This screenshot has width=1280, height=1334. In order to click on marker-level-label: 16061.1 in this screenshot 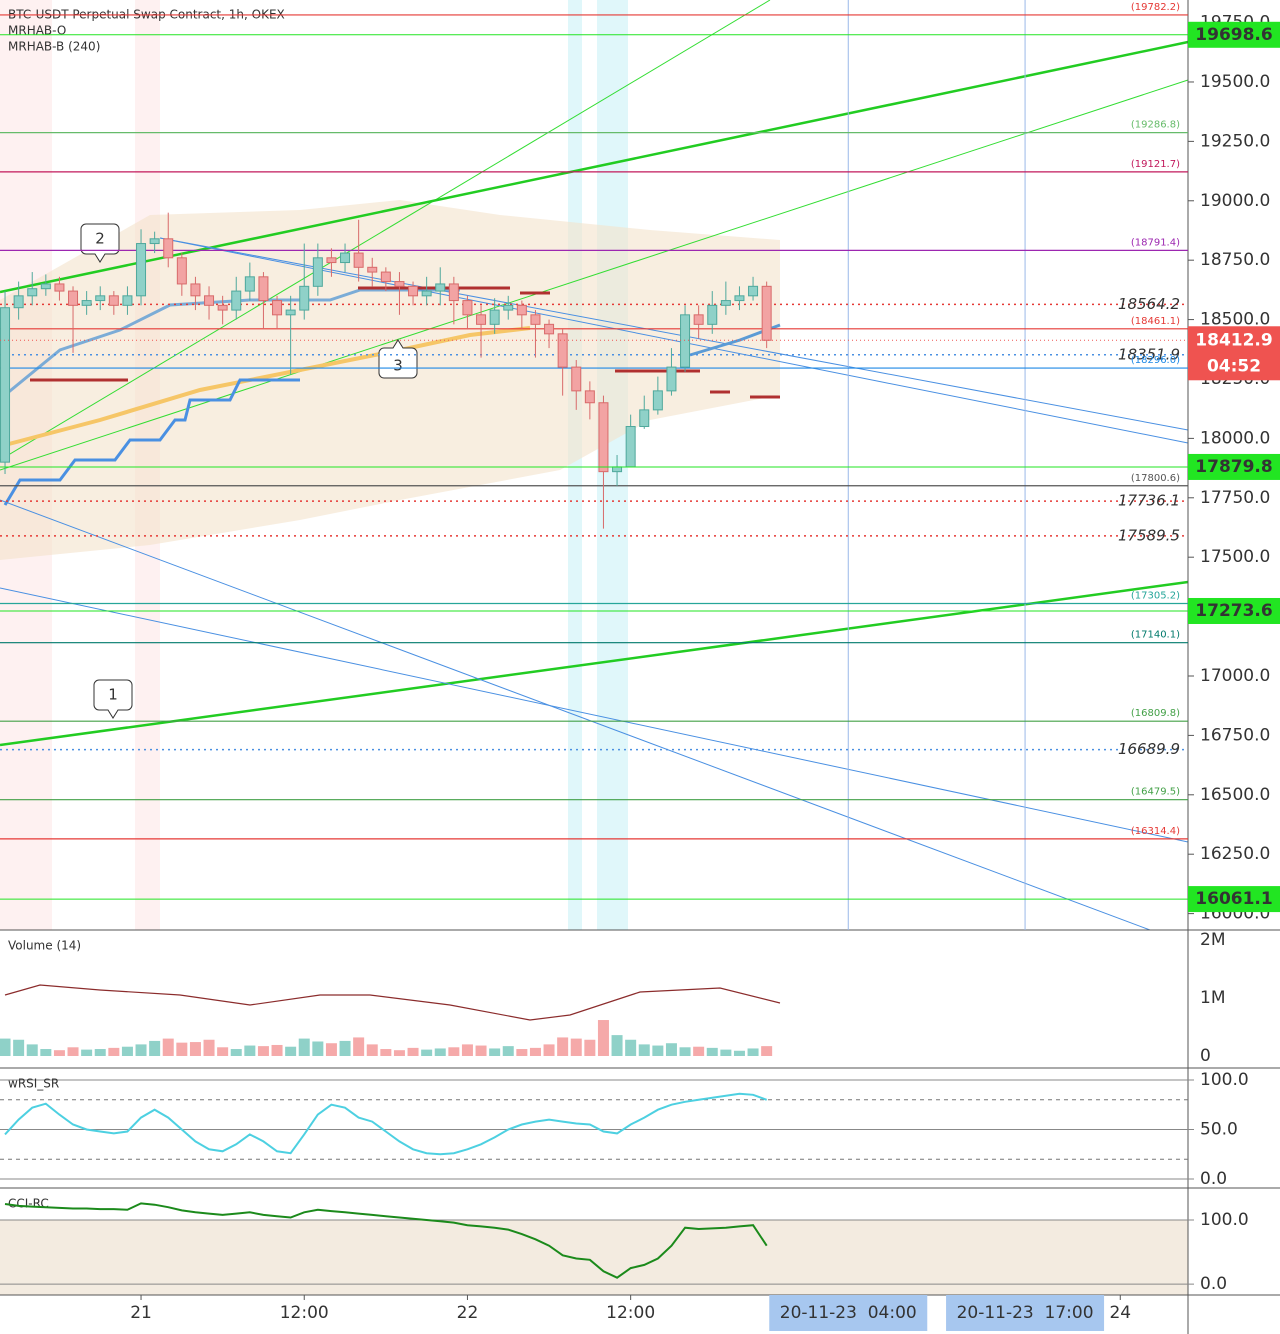, I will do `click(1233, 899)`.